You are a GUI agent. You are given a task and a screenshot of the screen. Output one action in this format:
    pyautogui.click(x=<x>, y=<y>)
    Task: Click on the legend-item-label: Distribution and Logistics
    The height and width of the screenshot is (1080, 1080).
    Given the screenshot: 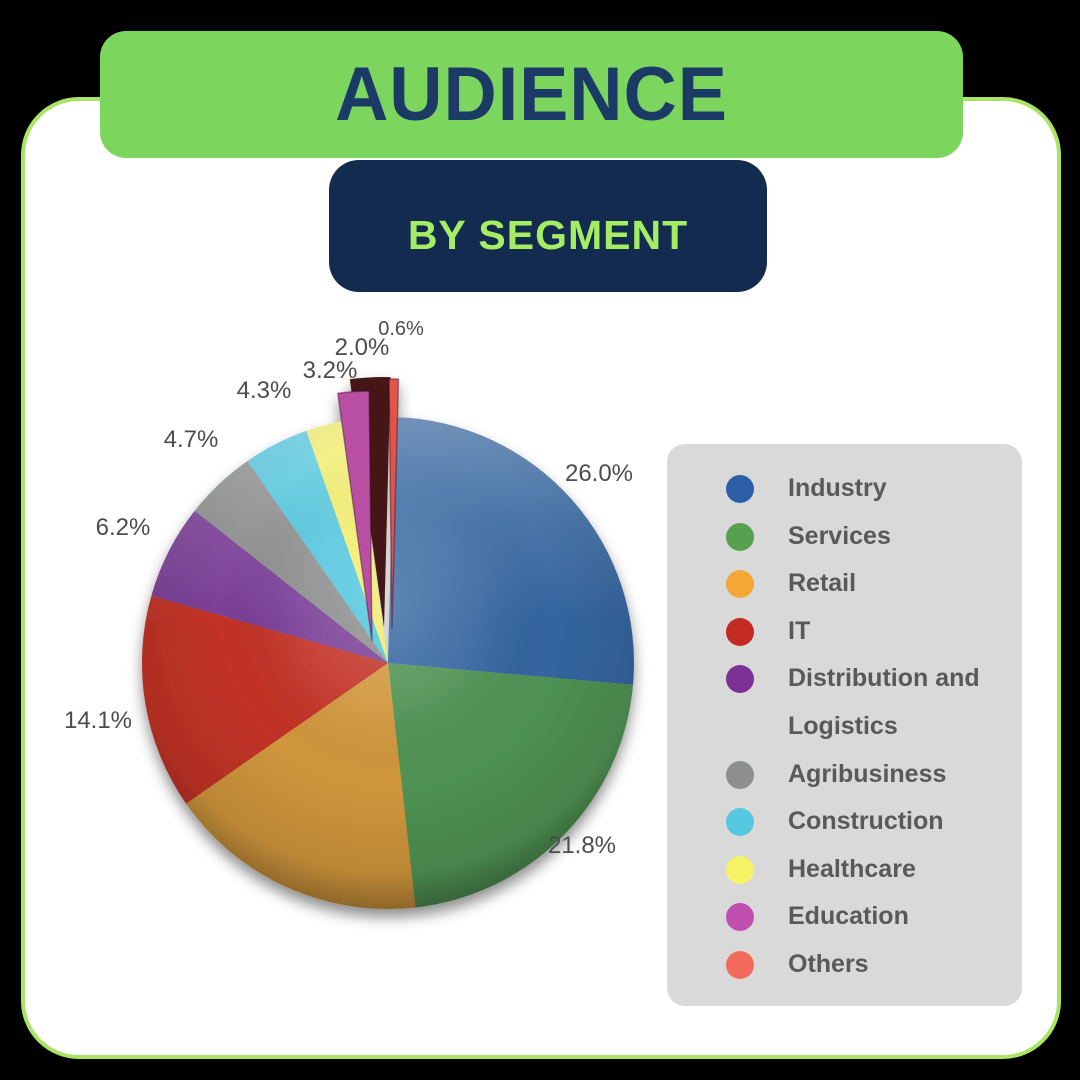 What is the action you would take?
    pyautogui.click(x=884, y=702)
    